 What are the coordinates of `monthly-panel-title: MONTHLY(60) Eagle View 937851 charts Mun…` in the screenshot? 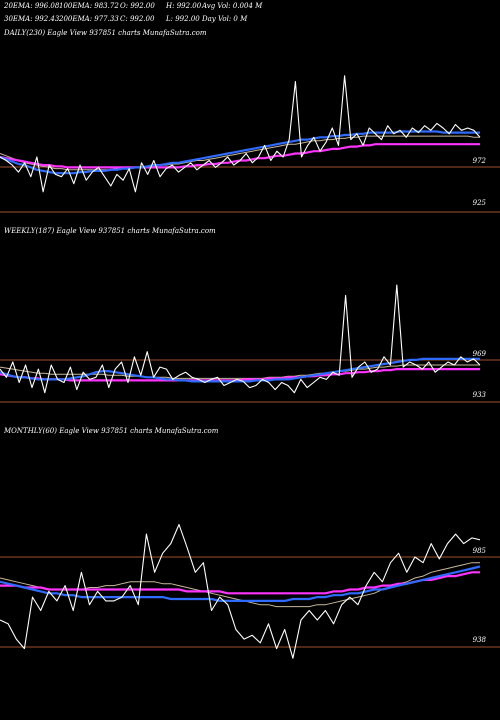 It's located at (111, 431).